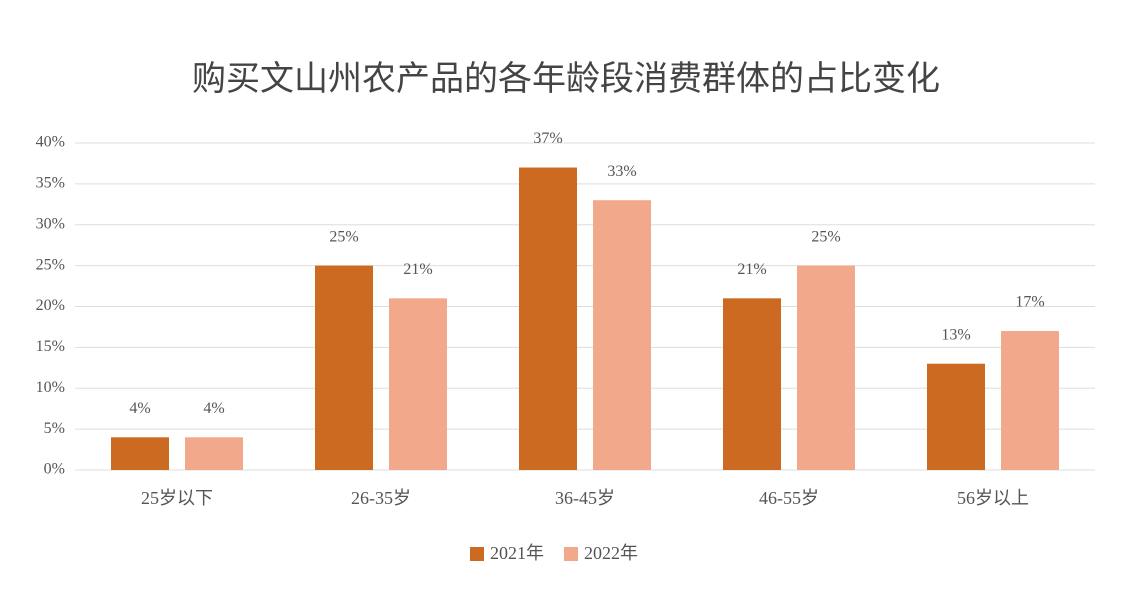 This screenshot has height=594, width=1143. I want to click on x-tick-label: 36-45岁, so click(585, 498).